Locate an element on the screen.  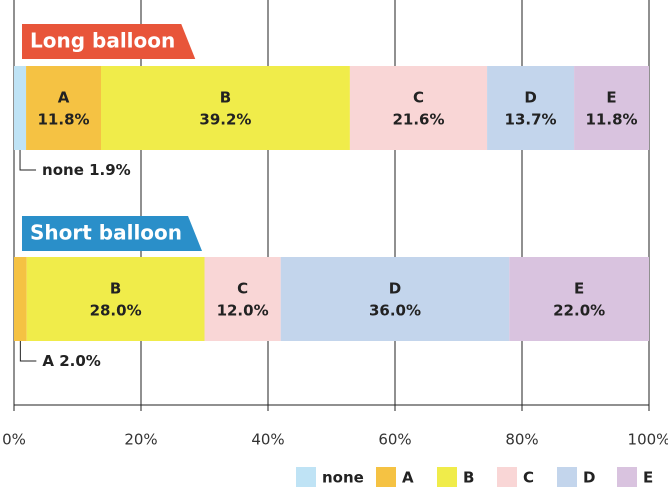
outside-label: none 1.9% is located at coordinates (86, 170).